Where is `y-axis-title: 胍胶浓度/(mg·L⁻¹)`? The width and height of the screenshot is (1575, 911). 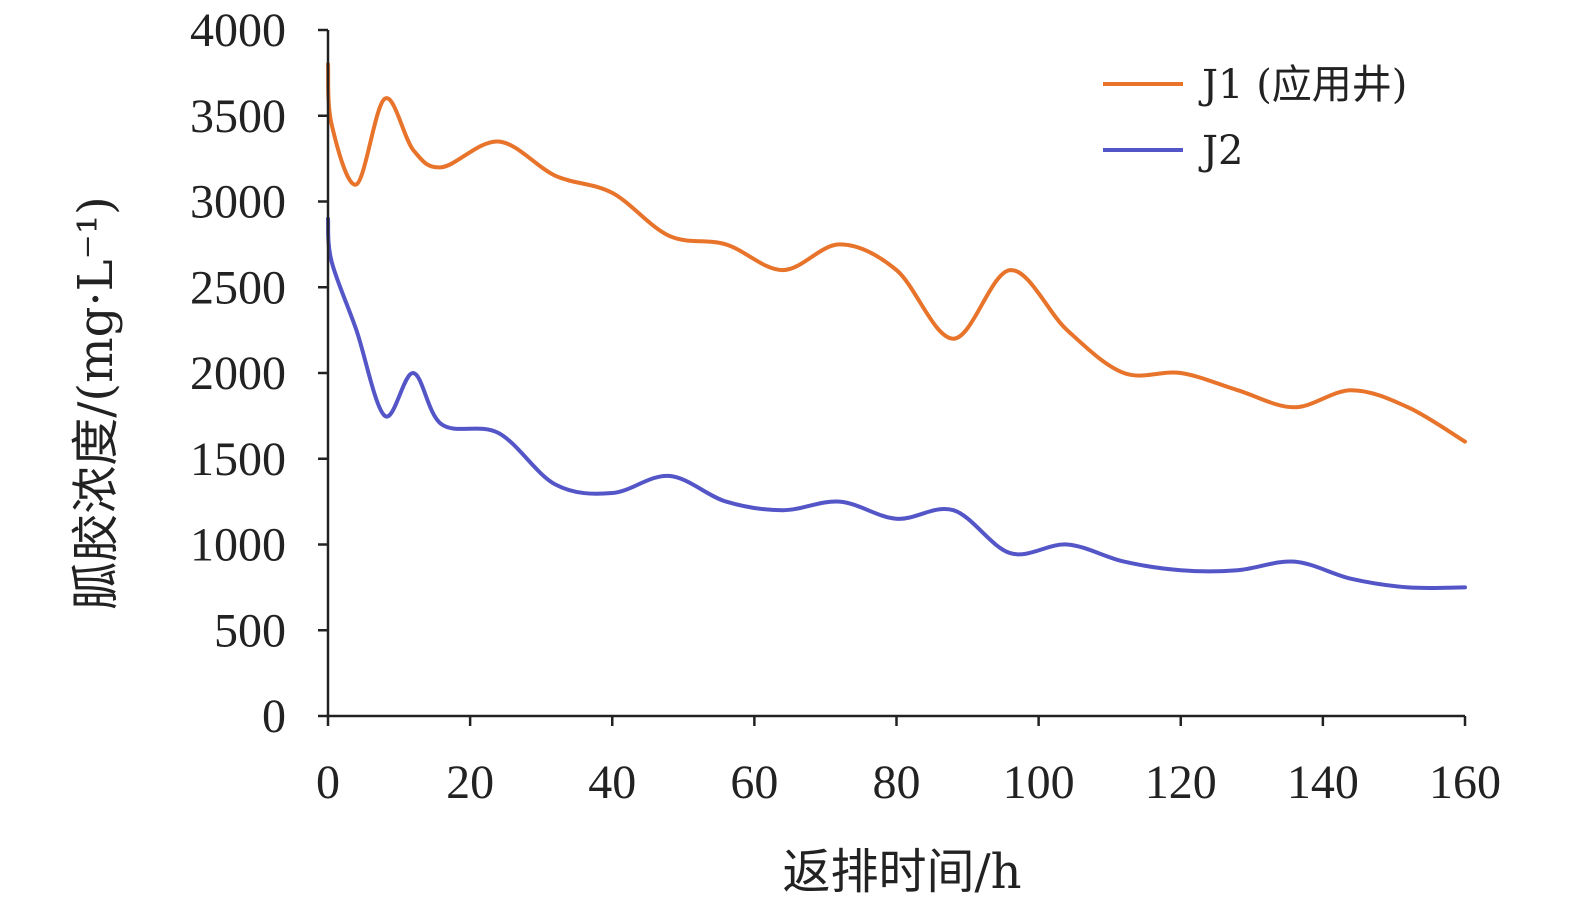 y-axis-title: 胍胶浓度/(mg·L⁻¹) is located at coordinates (96, 403).